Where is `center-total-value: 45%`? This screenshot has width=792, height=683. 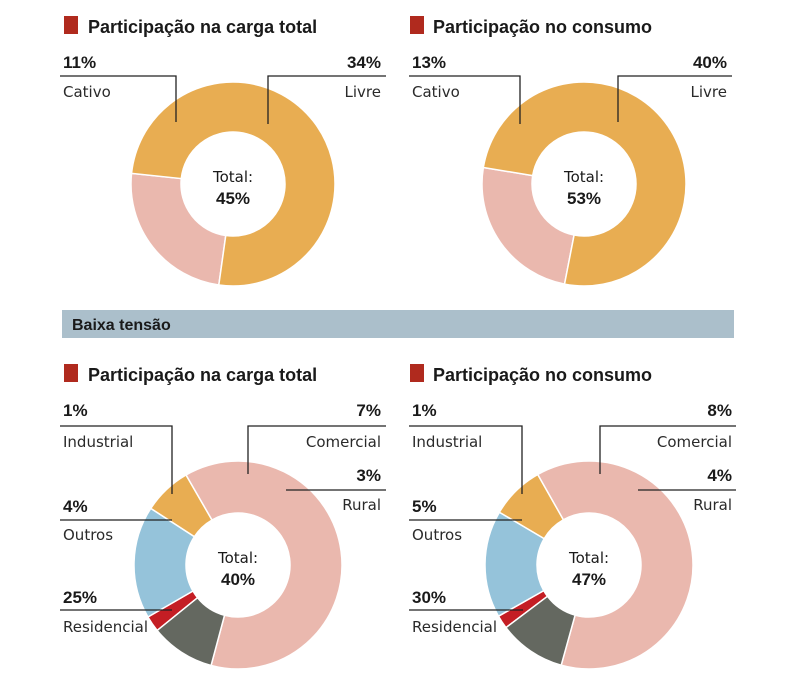 center-total-value: 45% is located at coordinates (233, 198).